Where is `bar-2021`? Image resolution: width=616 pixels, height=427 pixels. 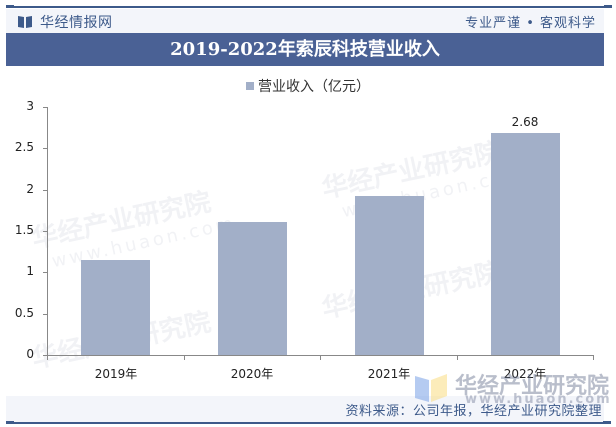
bar-2021 is located at coordinates (389, 275).